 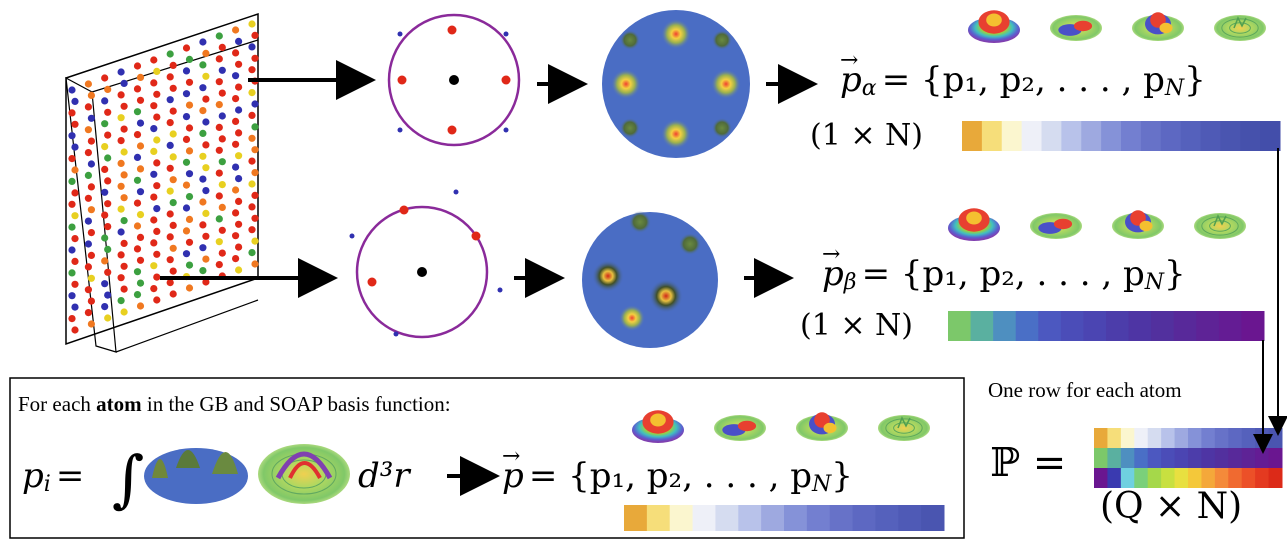 What do you see at coordinates (1023, 80) in the screenshot?
I see `p-alpha-set: = {p₁, p₂, . . . , p` at bounding box center [1023, 80].